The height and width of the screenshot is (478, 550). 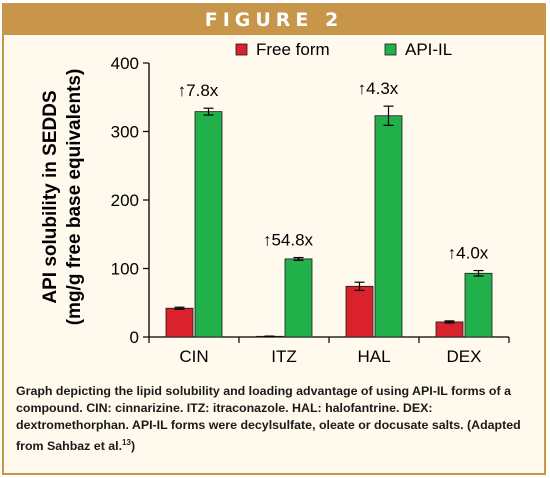 What do you see at coordinates (126, 442) in the screenshot?
I see `caption-ref: 13` at bounding box center [126, 442].